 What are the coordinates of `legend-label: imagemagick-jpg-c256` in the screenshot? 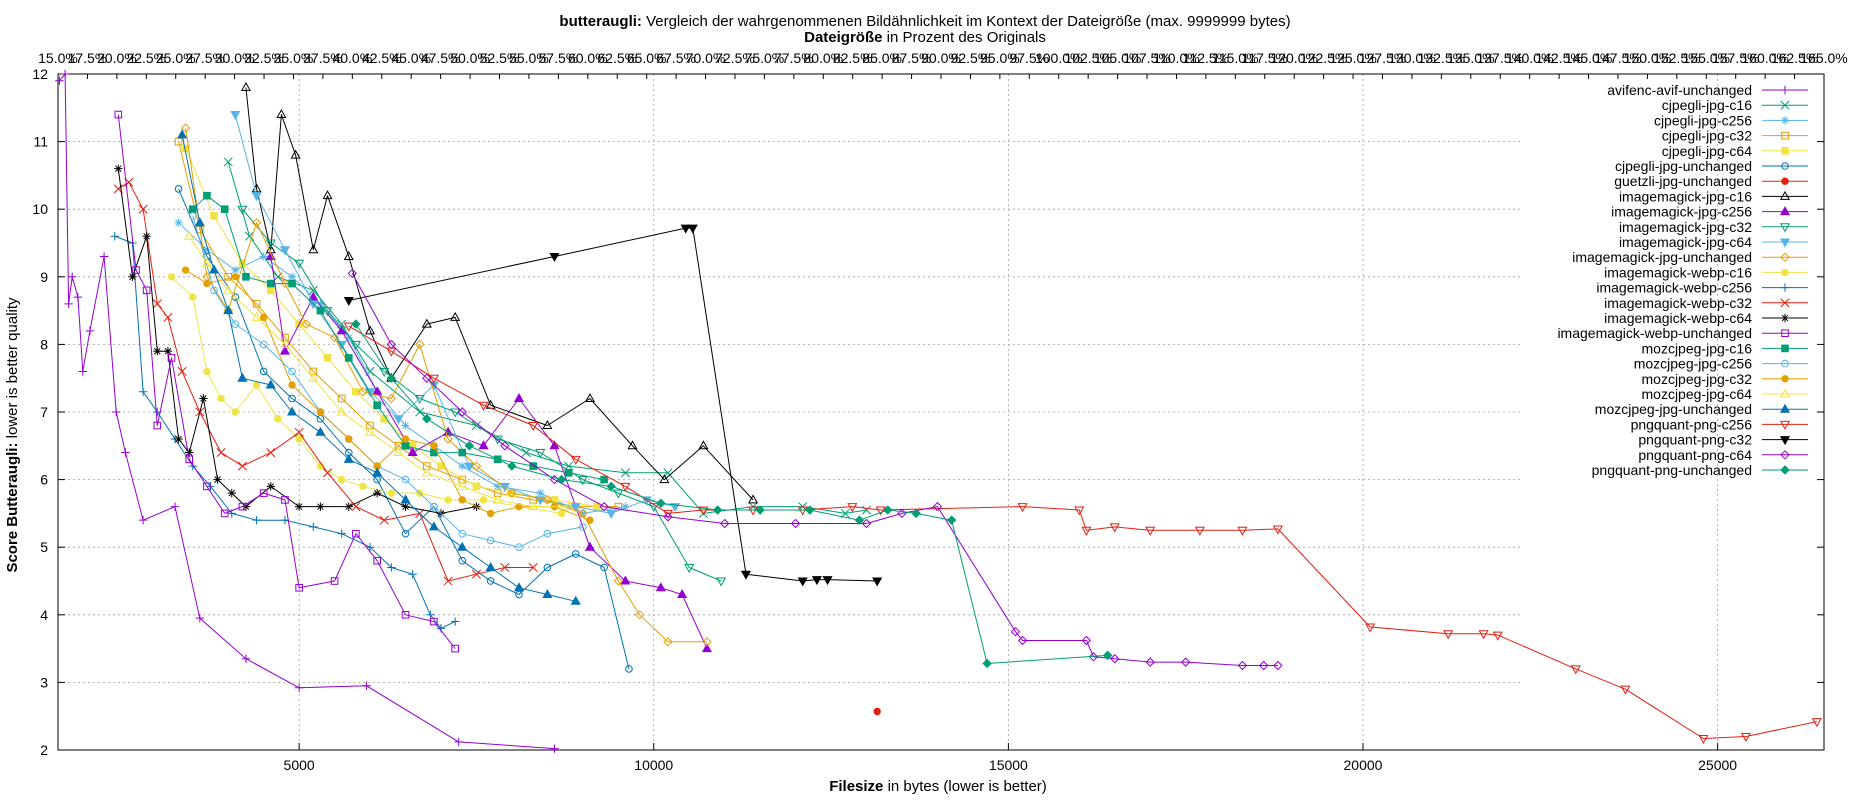 It's located at (1681, 212).